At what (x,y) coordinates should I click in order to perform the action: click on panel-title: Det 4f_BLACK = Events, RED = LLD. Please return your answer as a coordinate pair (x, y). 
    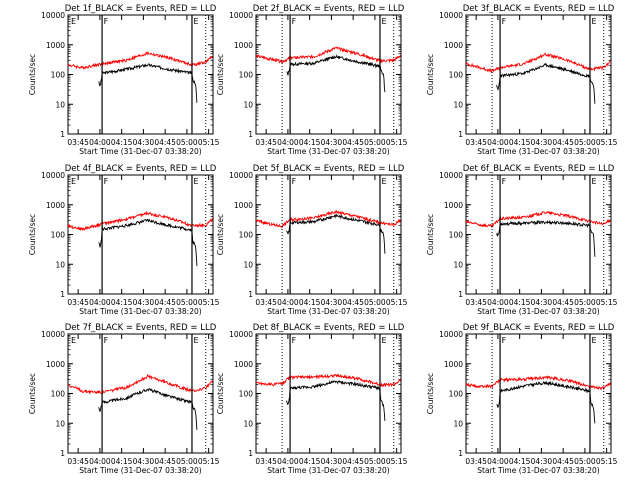
    Looking at the image, I should click on (141, 169).